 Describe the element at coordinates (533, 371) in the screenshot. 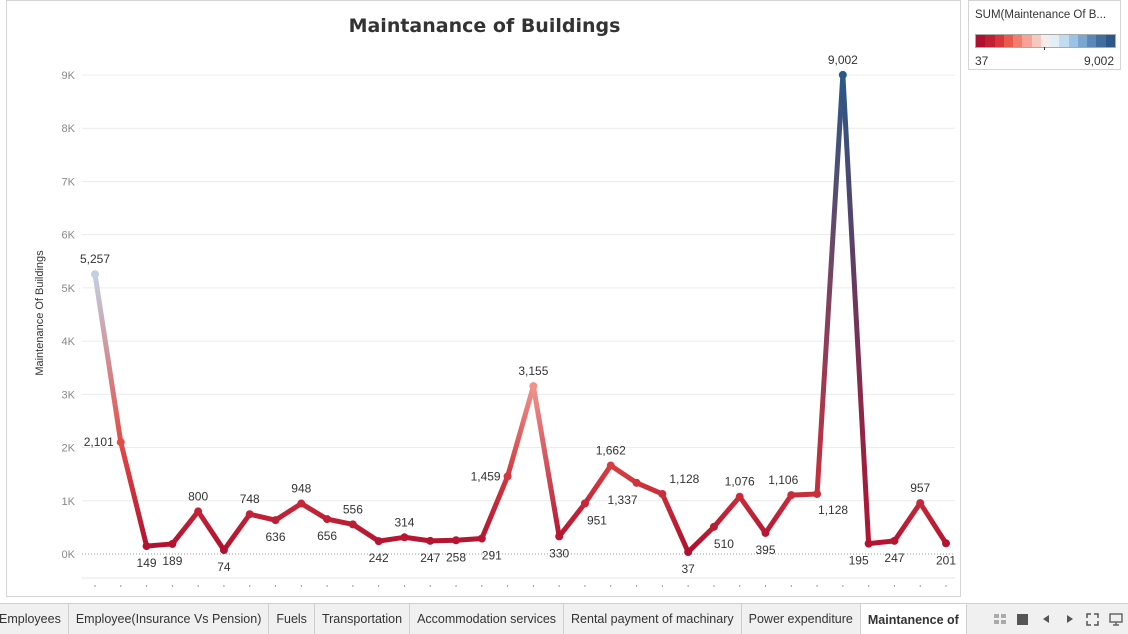

I see `data-label: 3,155` at that location.